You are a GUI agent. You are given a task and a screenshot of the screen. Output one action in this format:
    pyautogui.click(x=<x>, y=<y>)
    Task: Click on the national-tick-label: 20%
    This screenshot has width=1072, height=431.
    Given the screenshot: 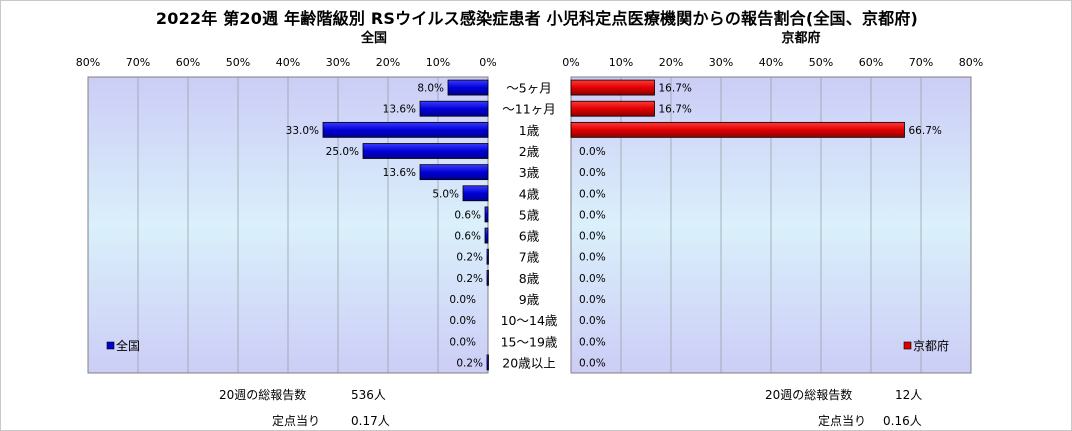 What is the action you would take?
    pyautogui.click(x=388, y=62)
    